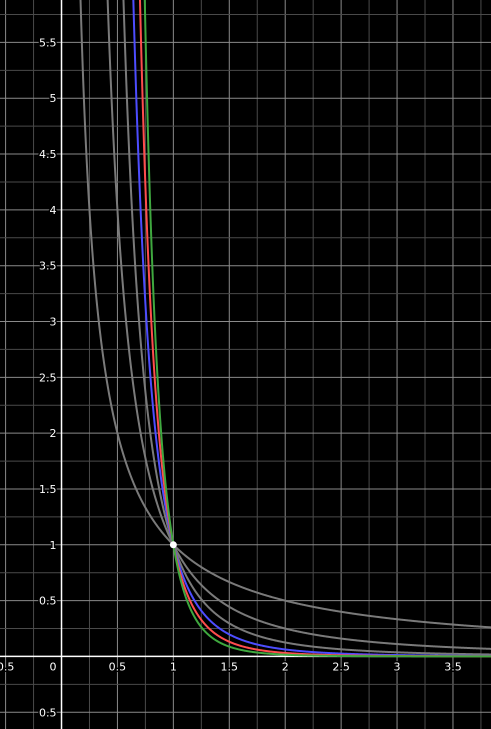 Image resolution: width=491 pixels, height=729 pixels. Describe the element at coordinates (53, 98) in the screenshot. I see `y-tick-label: 5` at that location.